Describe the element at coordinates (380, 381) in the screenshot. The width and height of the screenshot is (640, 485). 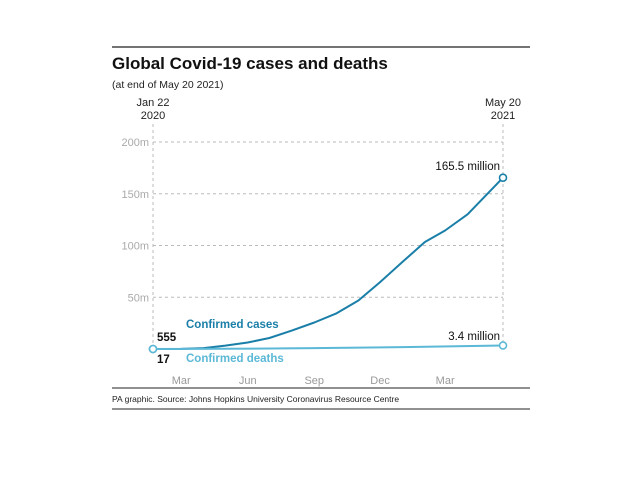
I see `x-tick-label: Dec` at that location.